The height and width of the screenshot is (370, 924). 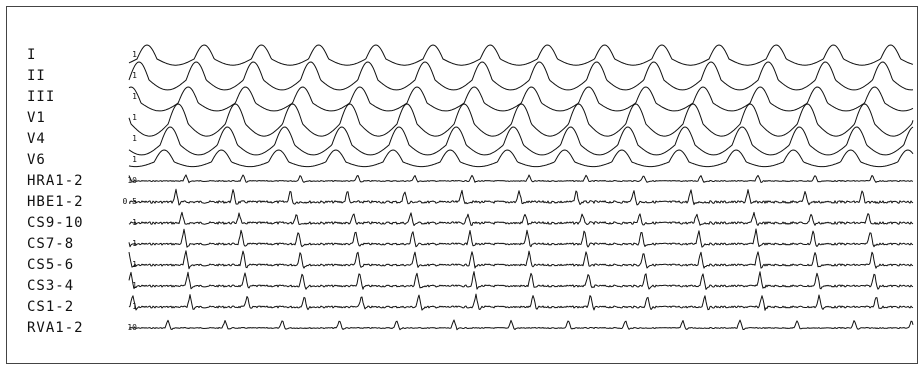 What do you see at coordinates (36, 160) in the screenshot?
I see `lead-name-label: V6` at bounding box center [36, 160].